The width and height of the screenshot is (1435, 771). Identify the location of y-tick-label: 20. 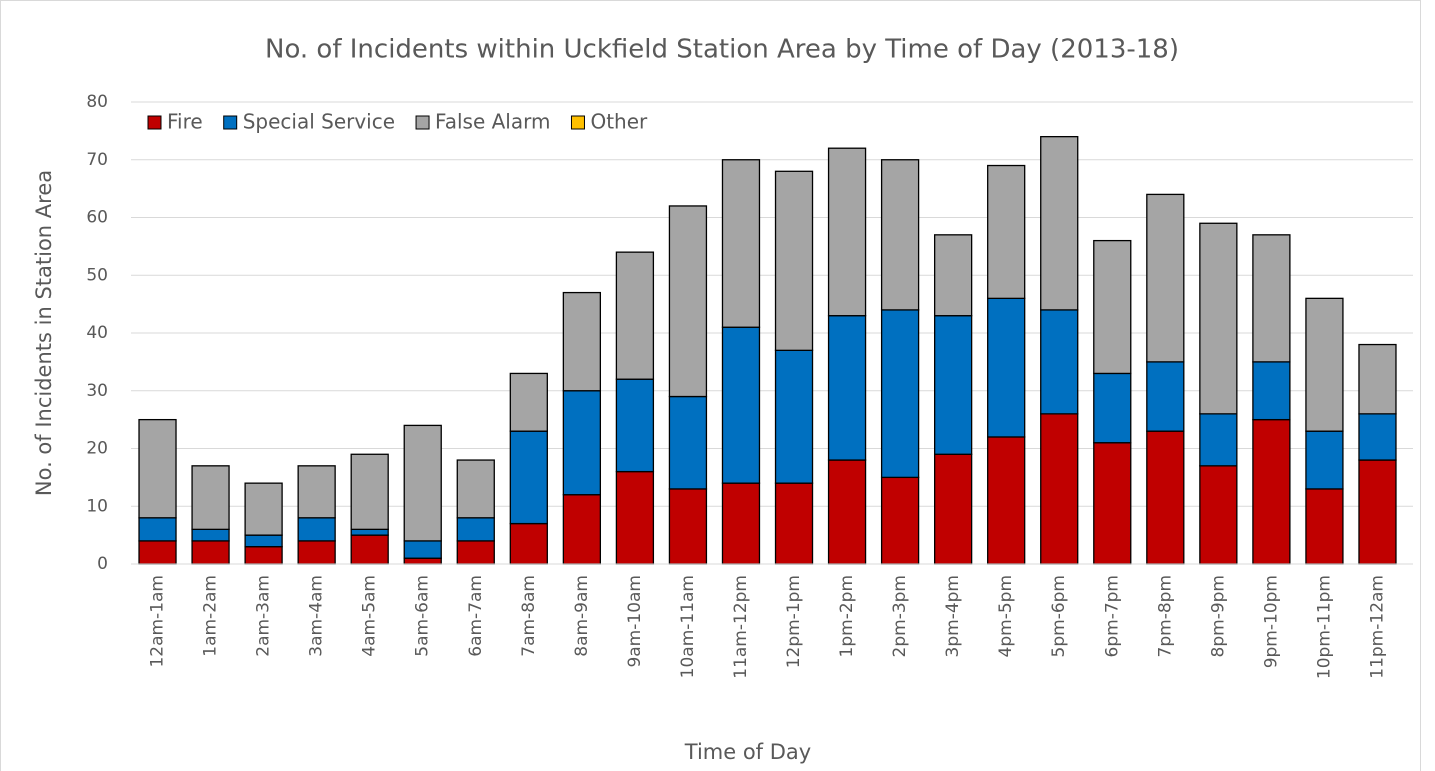
(97, 449).